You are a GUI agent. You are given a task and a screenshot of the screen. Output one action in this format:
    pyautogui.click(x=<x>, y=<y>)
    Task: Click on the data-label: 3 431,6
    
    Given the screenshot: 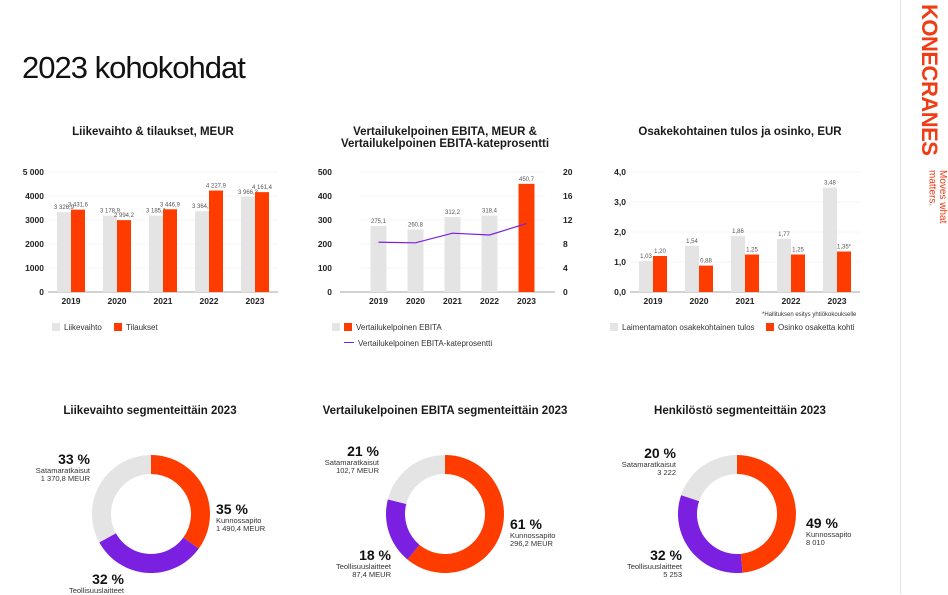 What is the action you would take?
    pyautogui.click(x=78, y=206)
    